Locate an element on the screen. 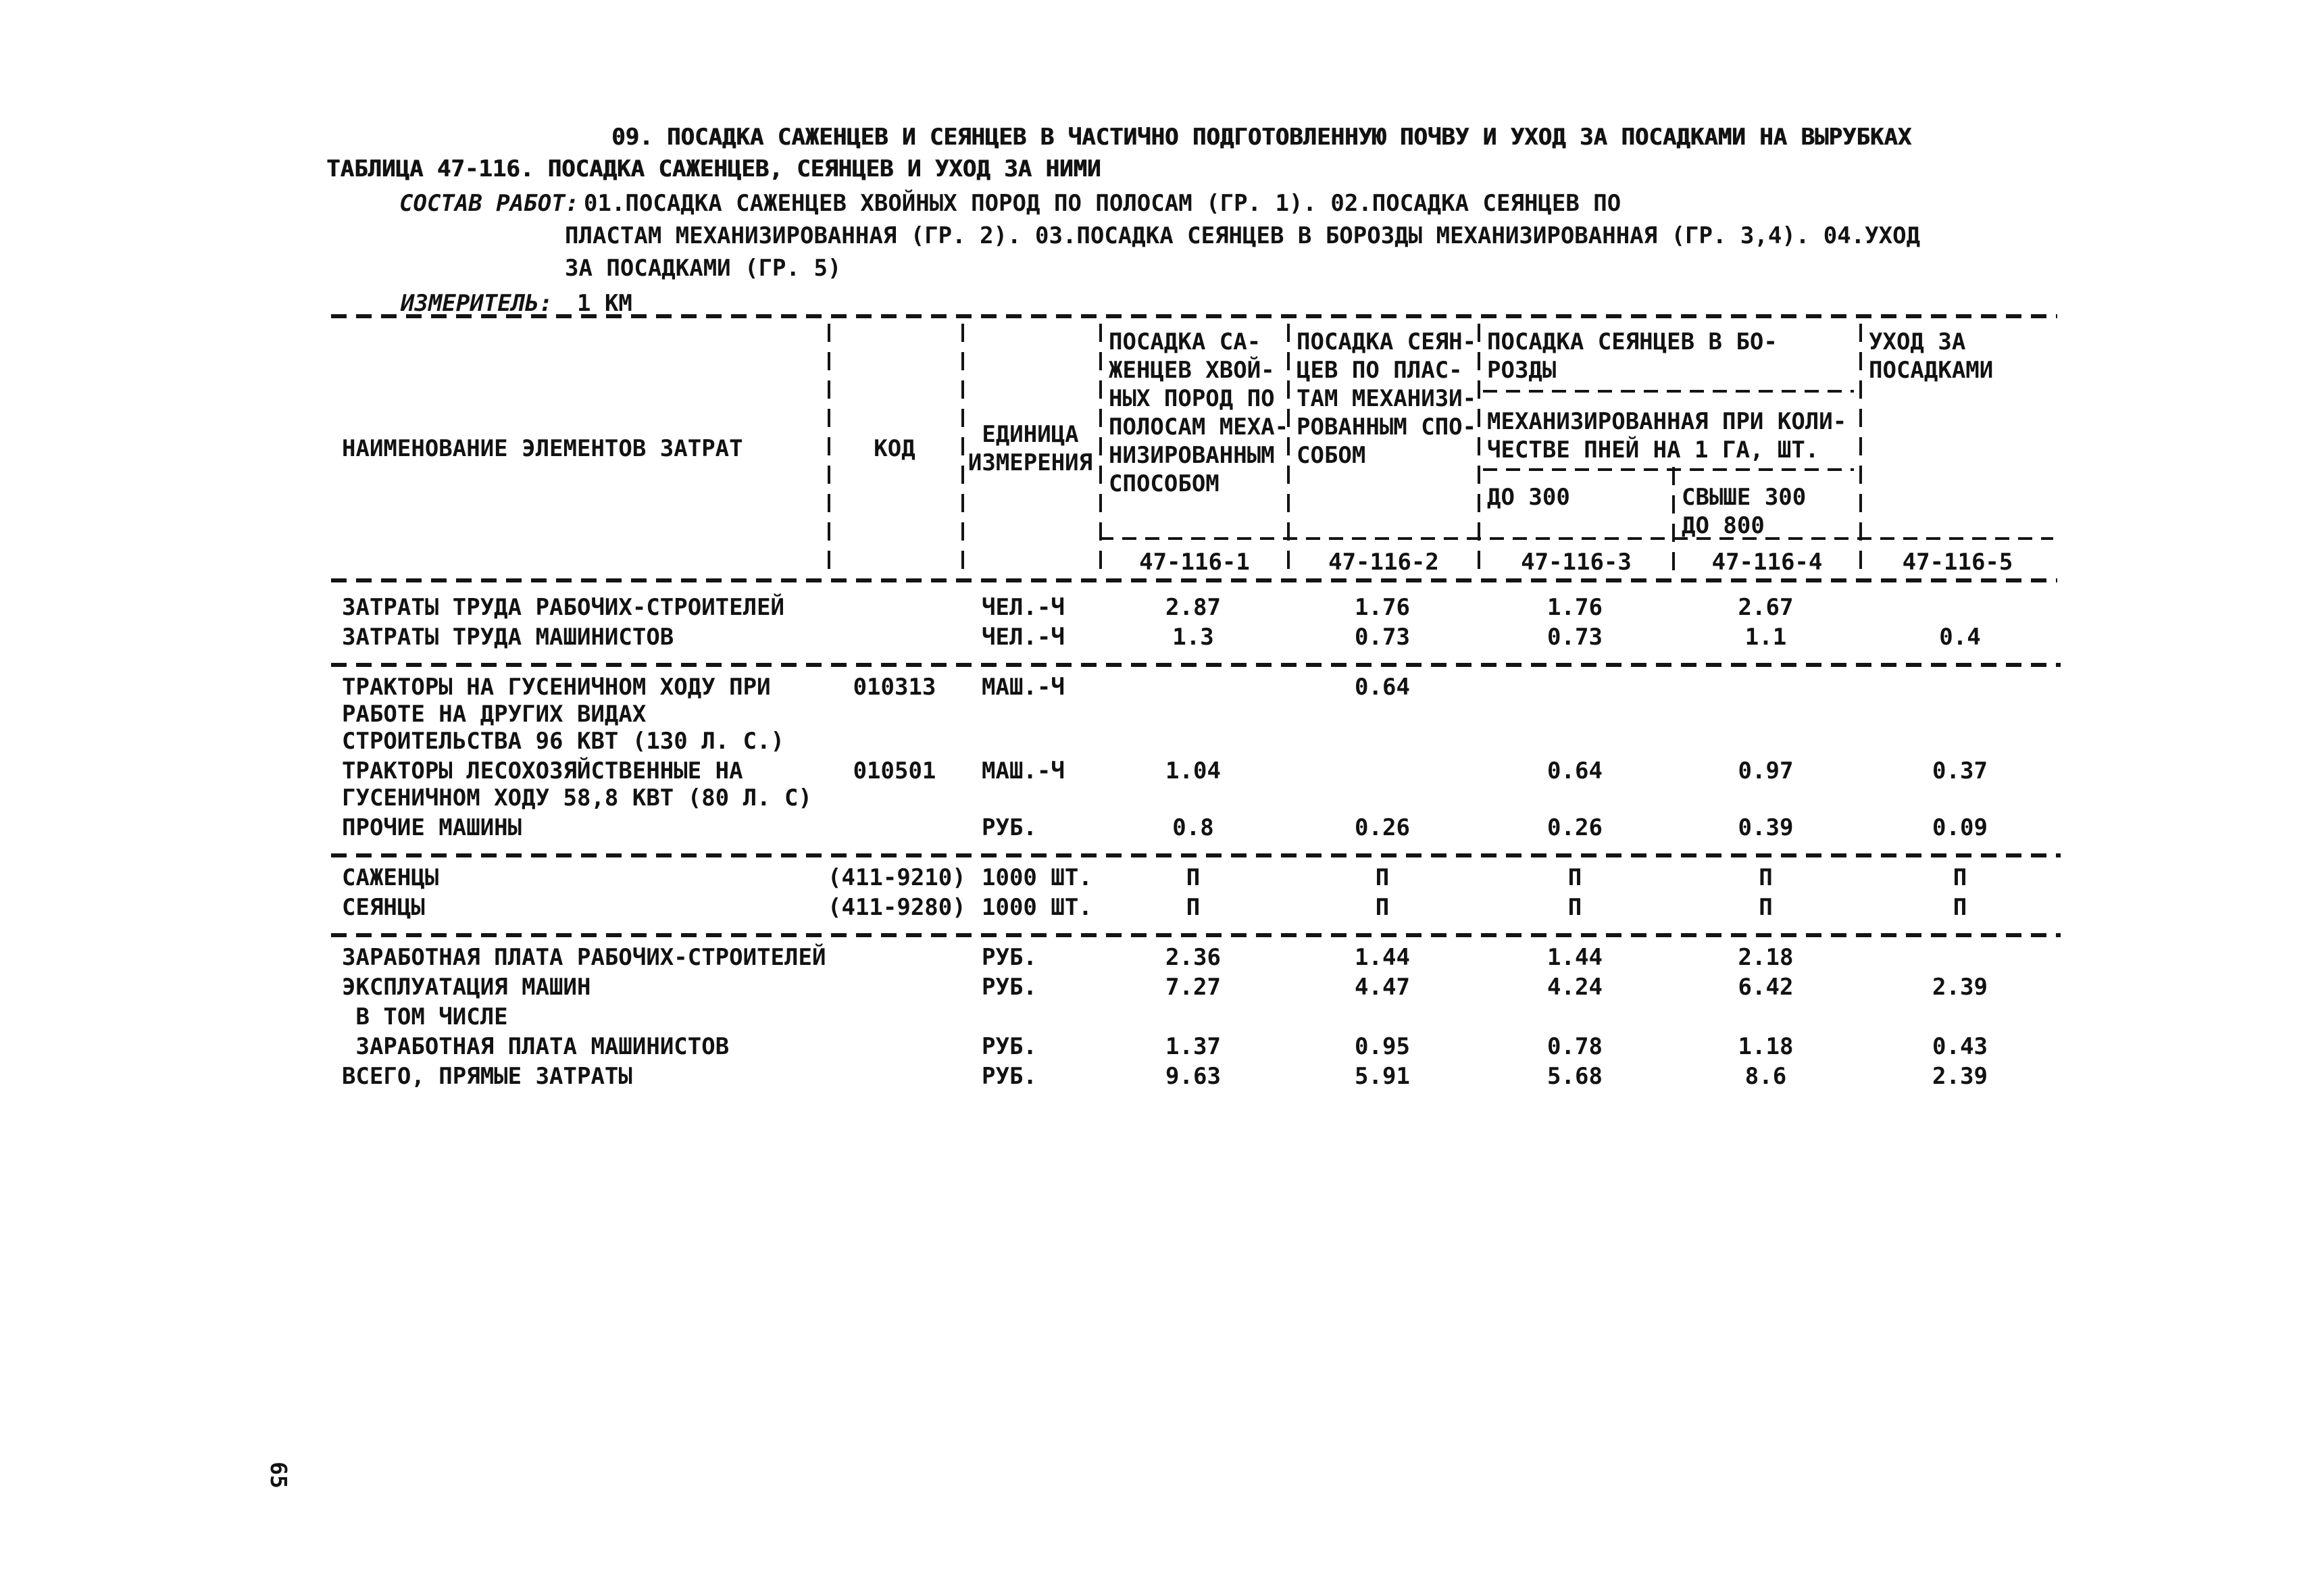  row-name: ЗАРАБОТНАЯ ПЛАТА МАШИНИСТОВ is located at coordinates (536, 1046).